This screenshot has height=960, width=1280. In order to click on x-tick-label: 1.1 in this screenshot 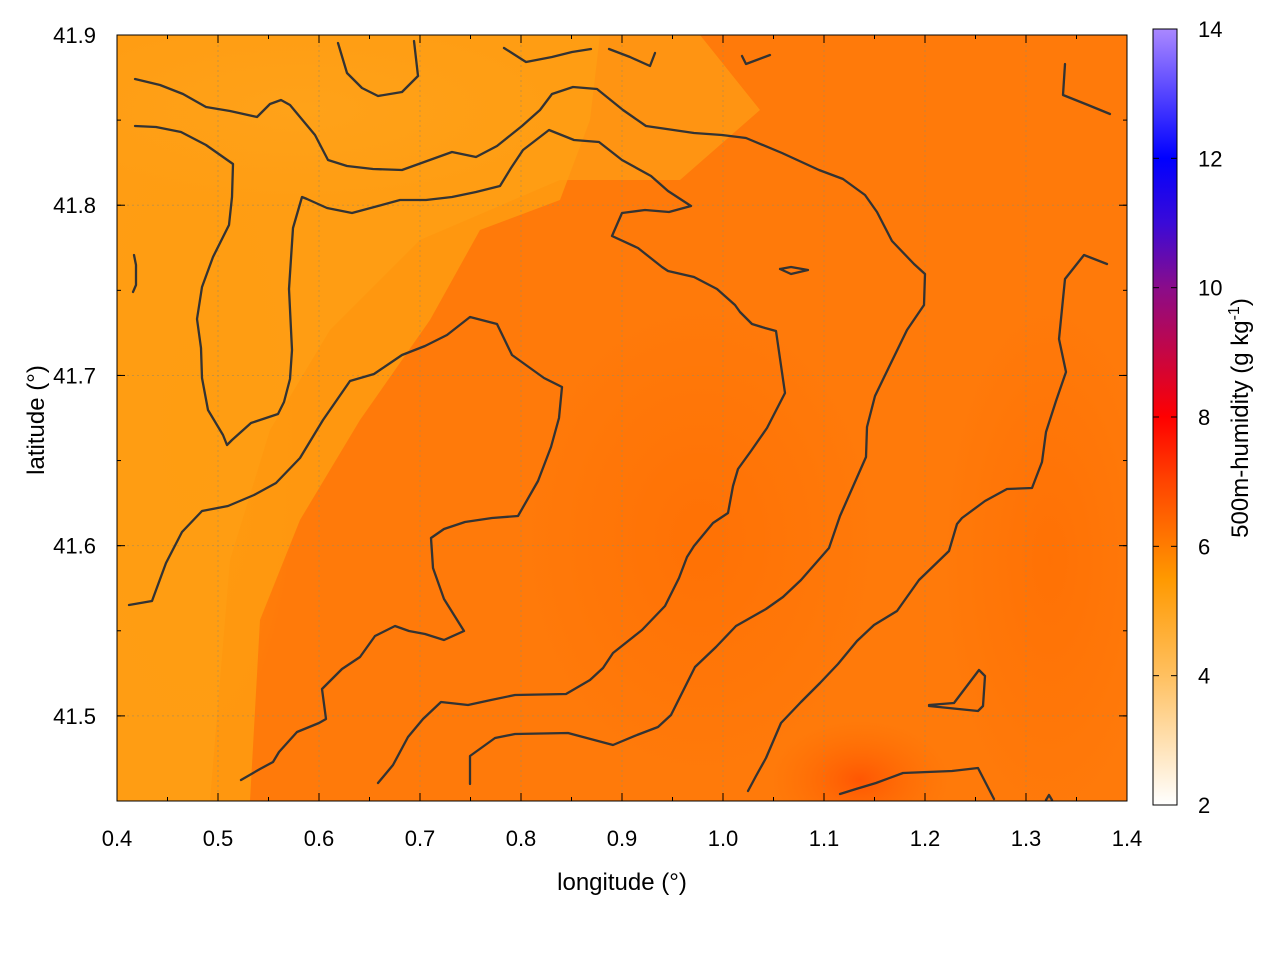, I will do `click(824, 838)`.